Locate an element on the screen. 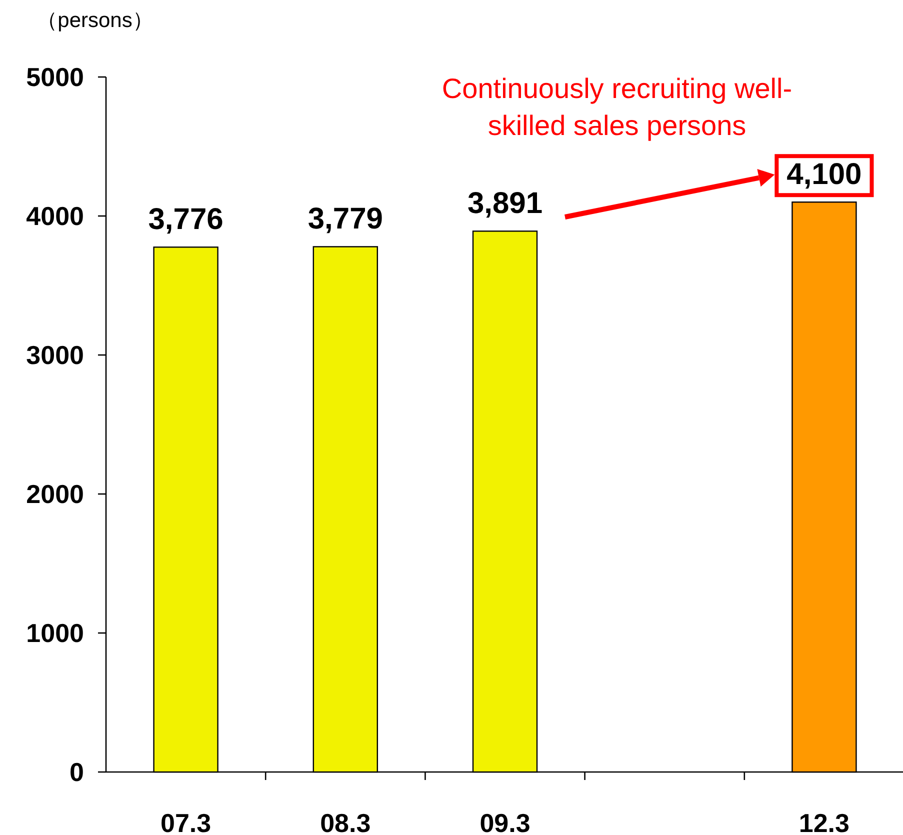 Image resolution: width=903 pixels, height=835 pixels. y-tick-label: 5000 is located at coordinates (55, 77).